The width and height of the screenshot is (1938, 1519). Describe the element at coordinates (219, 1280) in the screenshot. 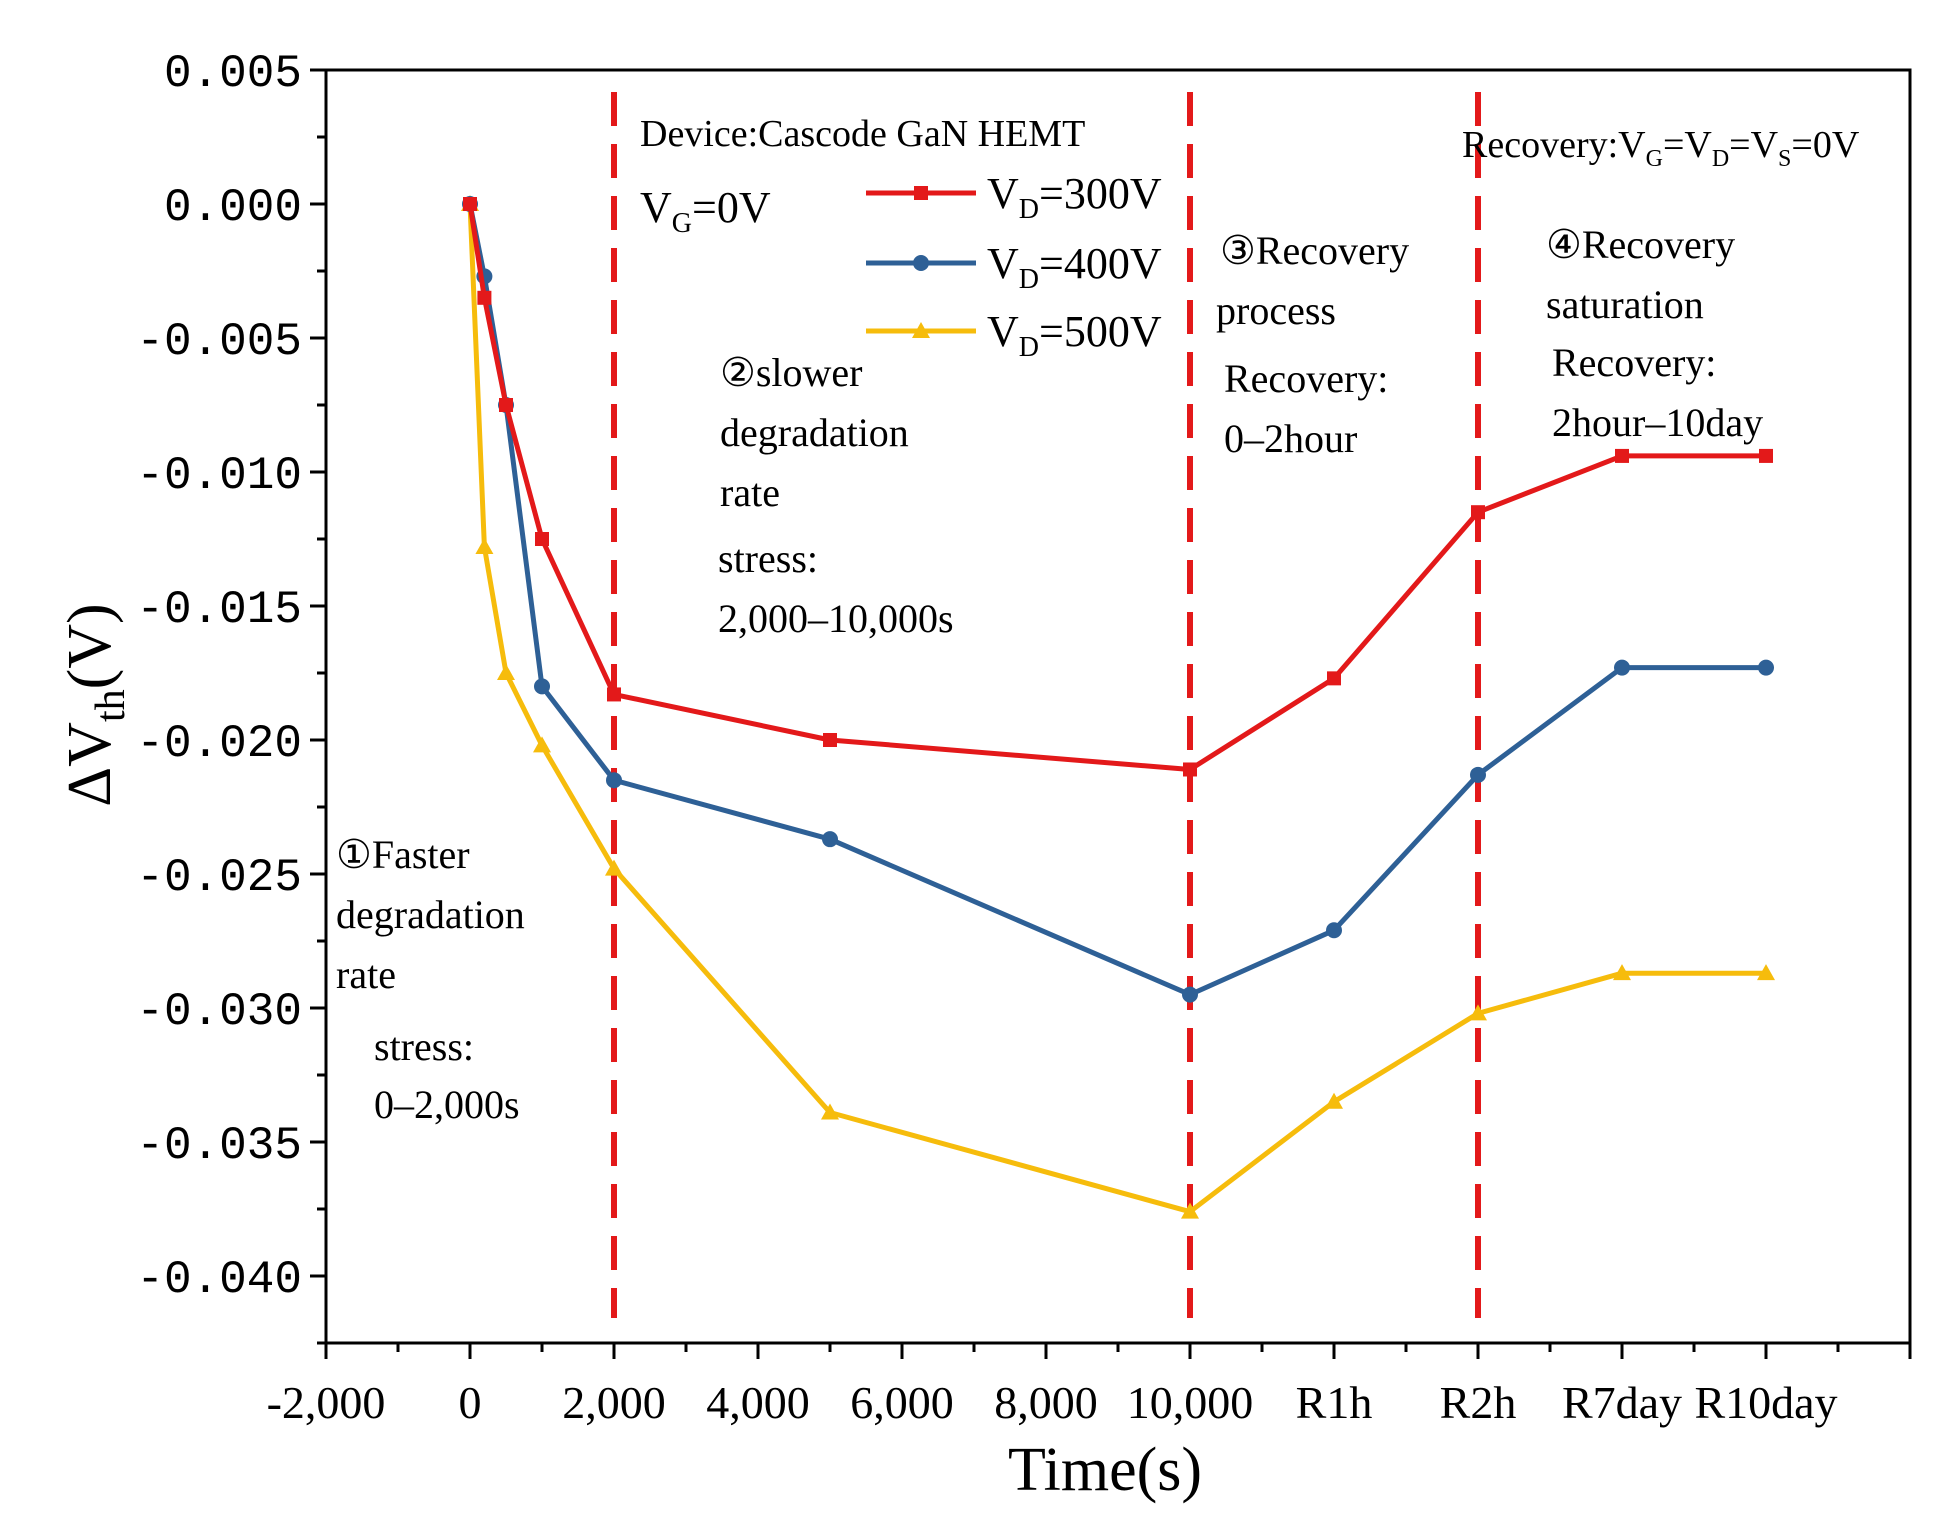

I see `y-tick-label: -0.040` at that location.